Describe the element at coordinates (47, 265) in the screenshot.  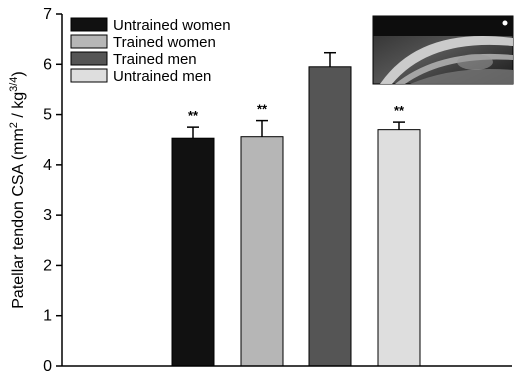
I see `y-tick-label: 2` at that location.